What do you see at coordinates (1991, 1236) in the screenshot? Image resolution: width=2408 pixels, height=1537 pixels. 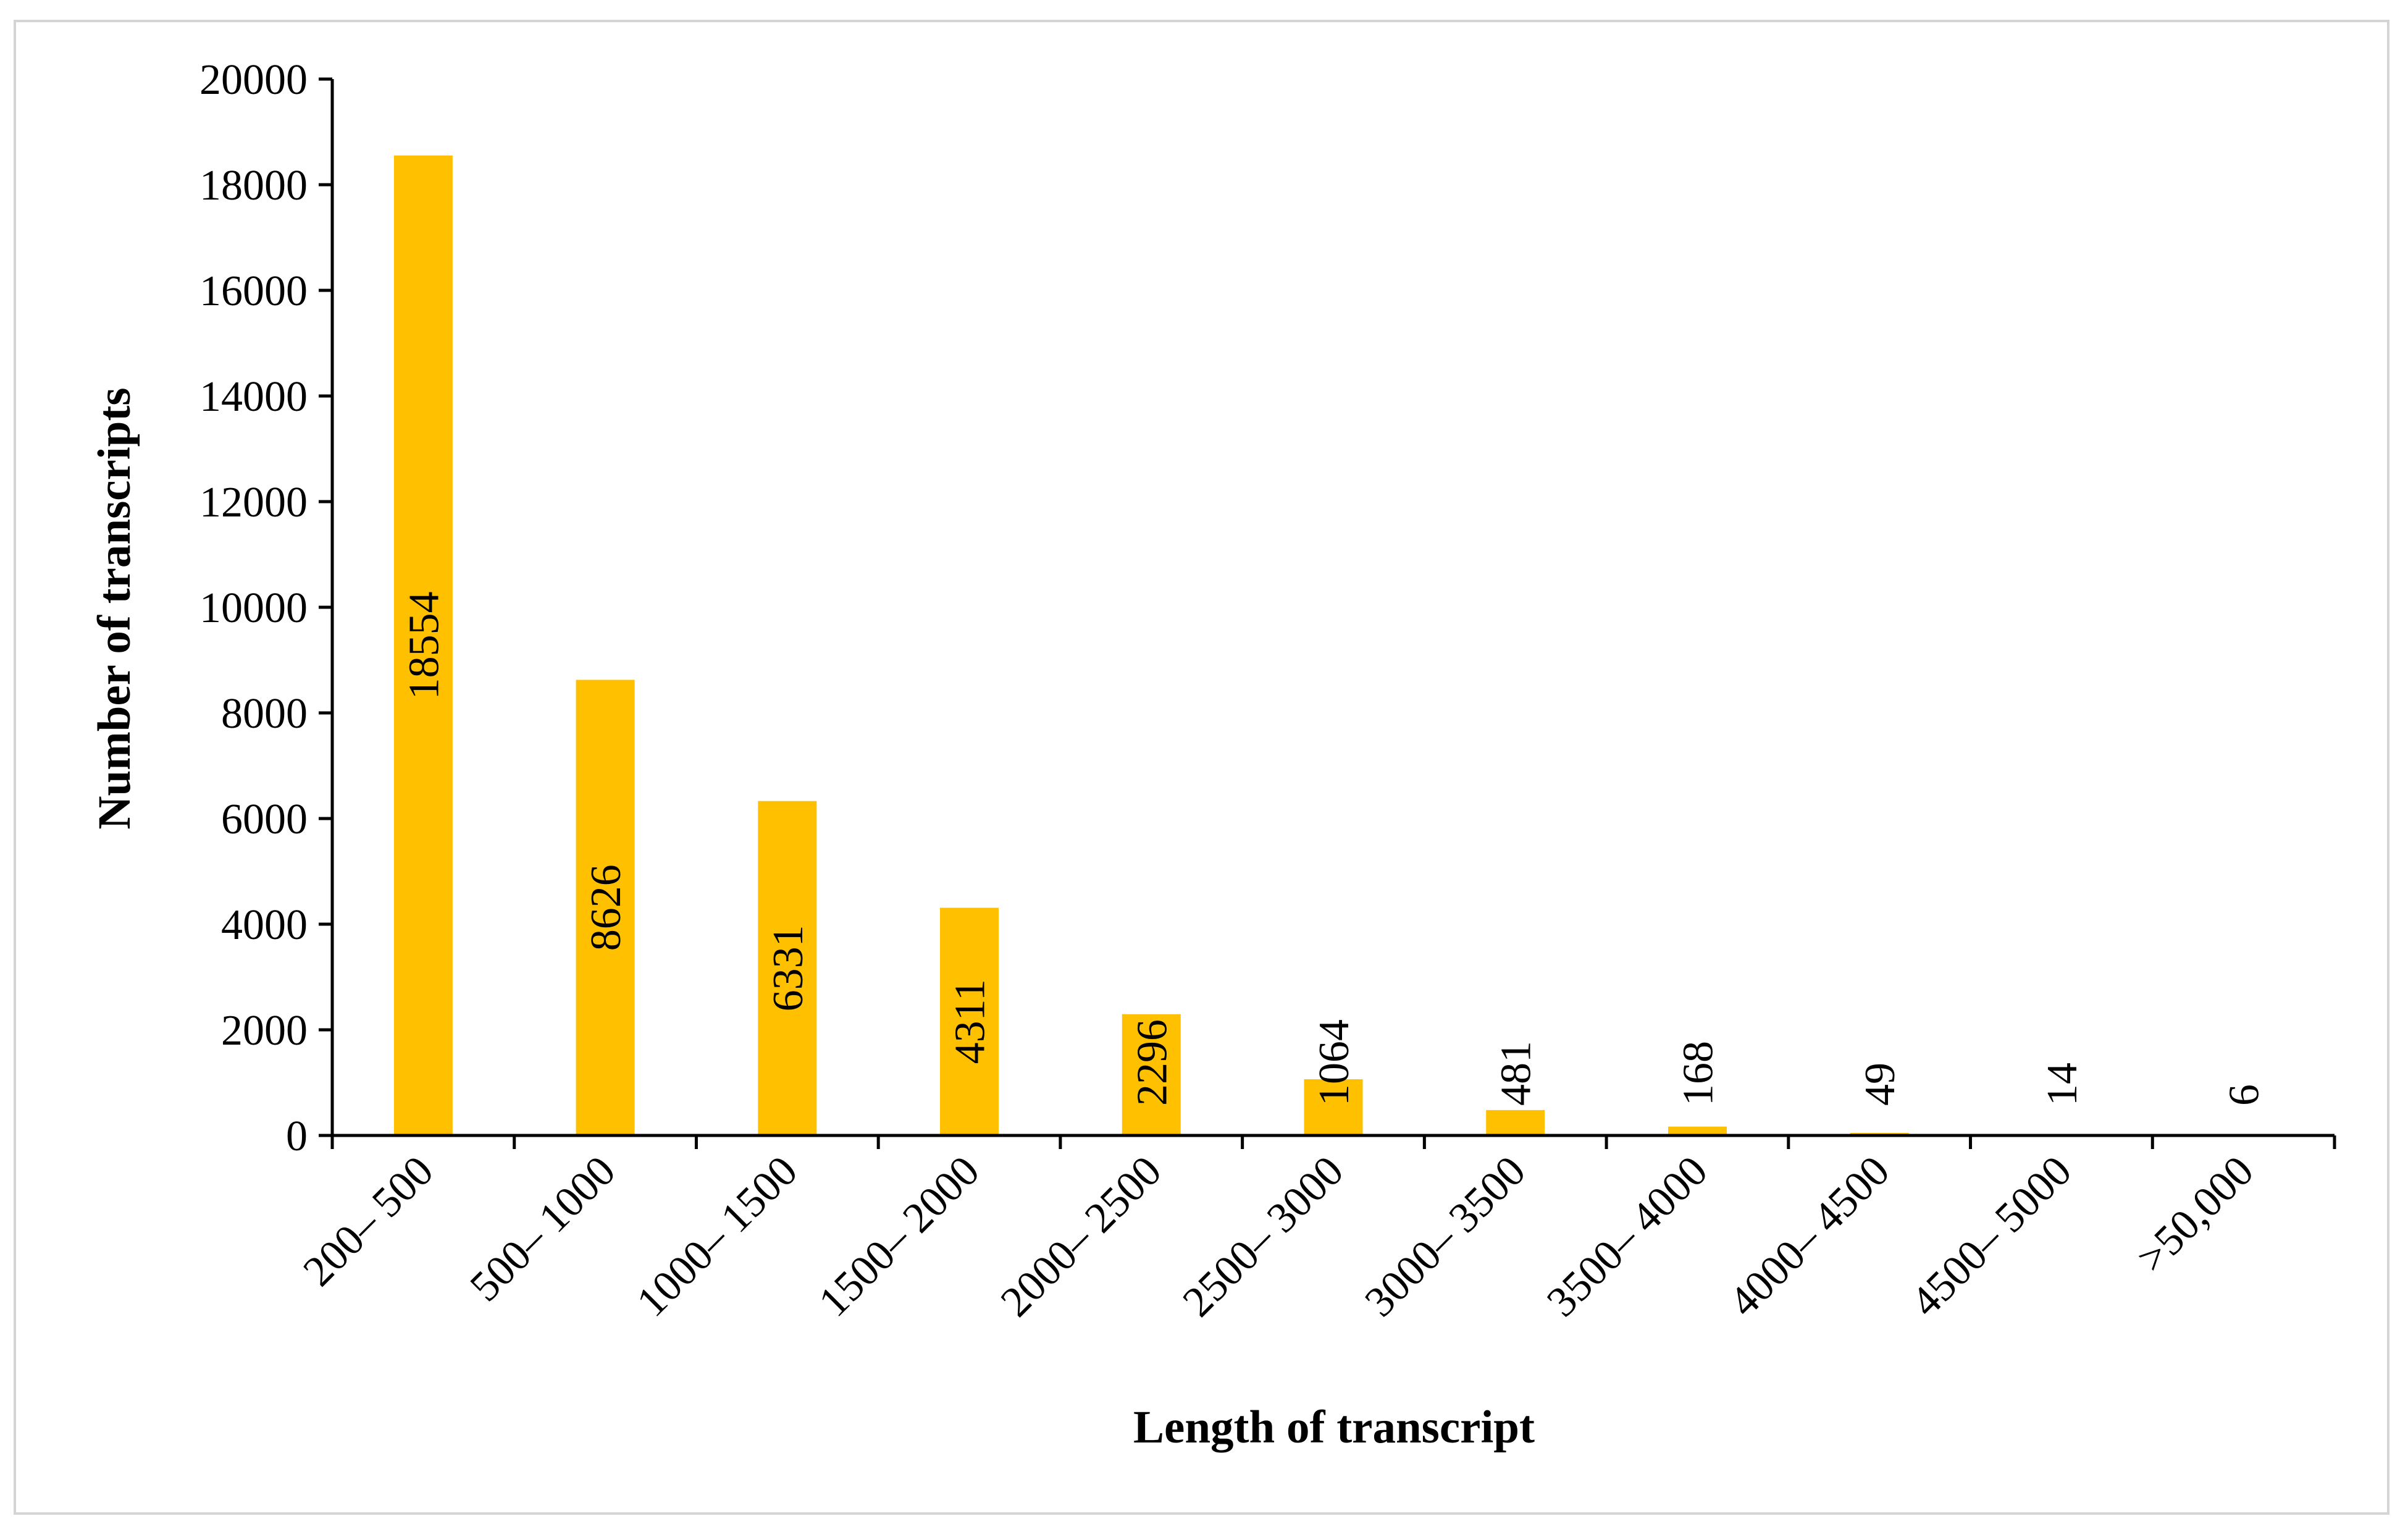 I see `x-tick-label-10: 4500– 5000` at bounding box center [1991, 1236].